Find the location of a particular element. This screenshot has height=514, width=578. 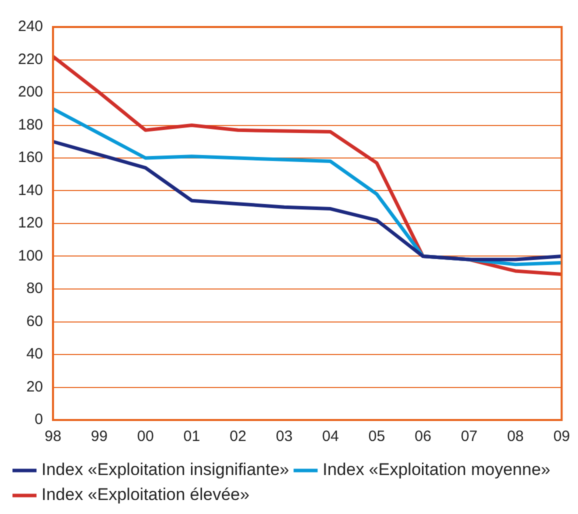

x-tick-label: 02 is located at coordinates (238, 437).